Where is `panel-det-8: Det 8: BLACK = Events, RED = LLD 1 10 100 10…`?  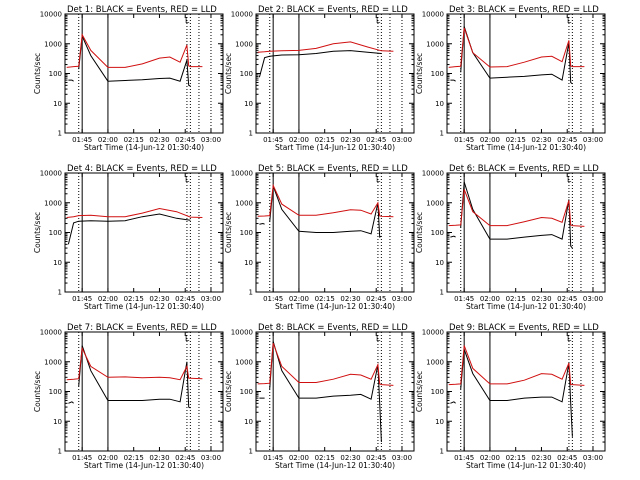
panel-det-8: Det 8: BLACK = Events, RED = LLD 1 10 100 10… is located at coordinates (319, 396).